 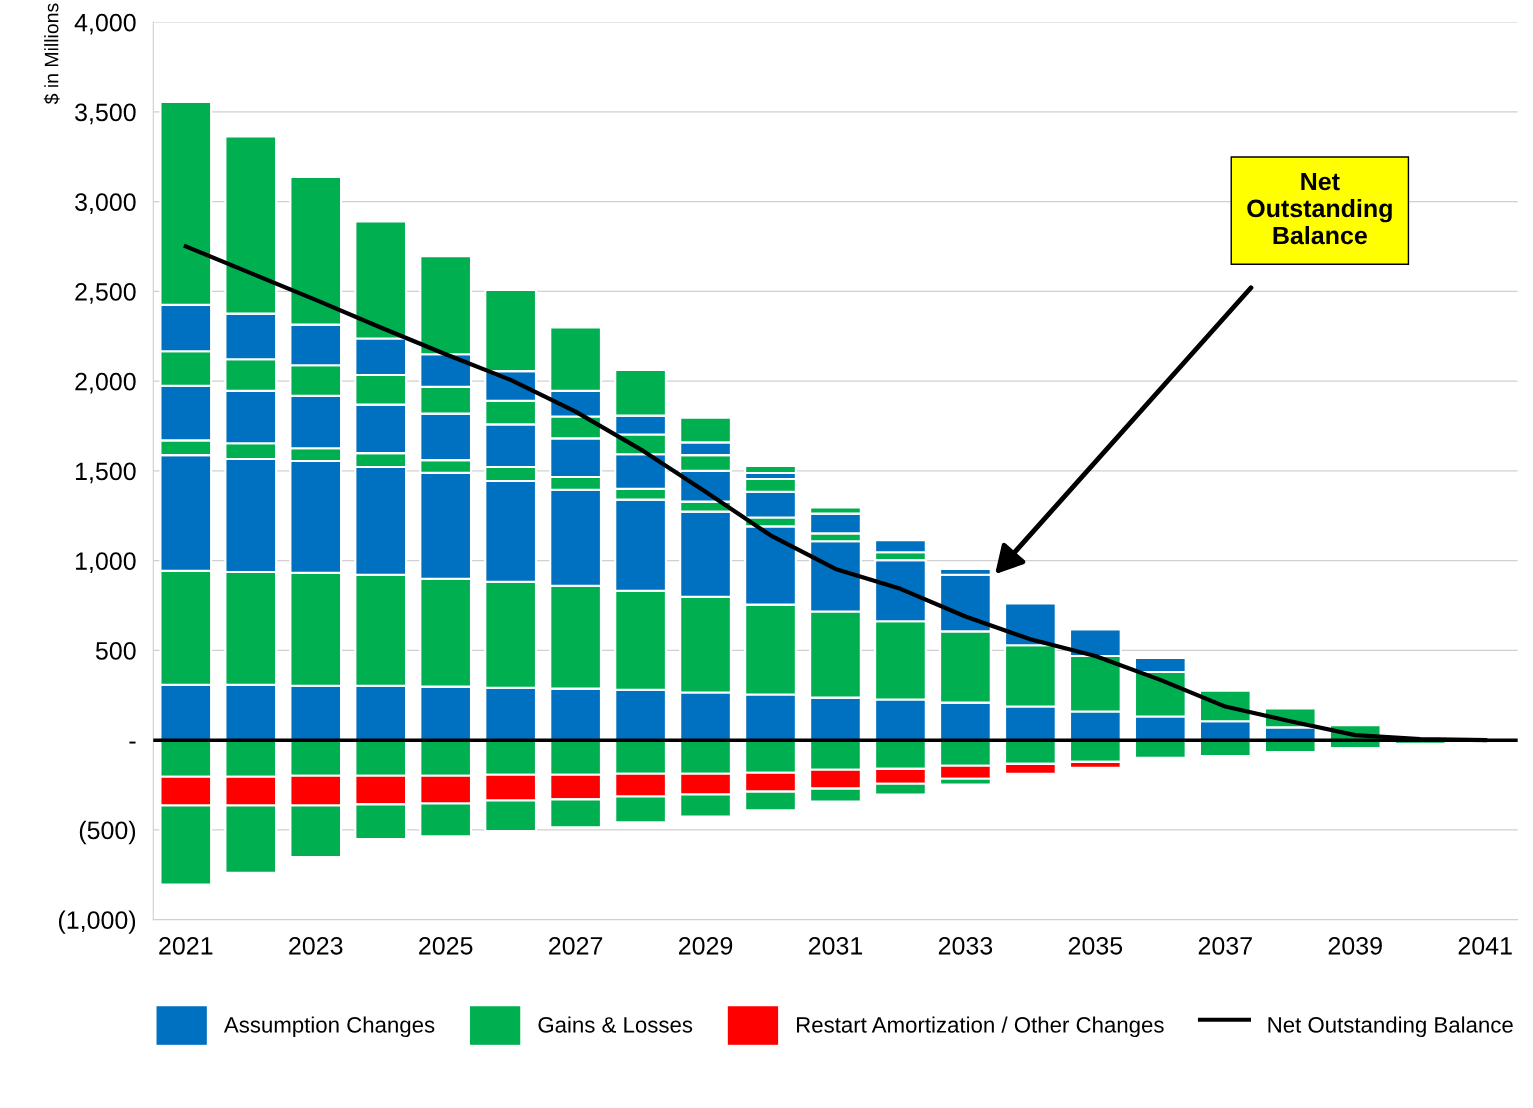 What do you see at coordinates (105, 24) in the screenshot?
I see `y-tick-label: 4,000` at bounding box center [105, 24].